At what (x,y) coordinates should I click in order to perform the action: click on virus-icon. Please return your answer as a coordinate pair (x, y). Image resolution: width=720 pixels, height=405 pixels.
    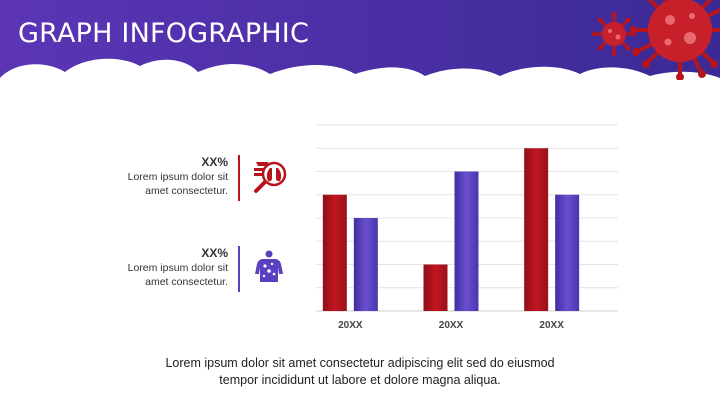
    Looking at the image, I should click on (614, 34).